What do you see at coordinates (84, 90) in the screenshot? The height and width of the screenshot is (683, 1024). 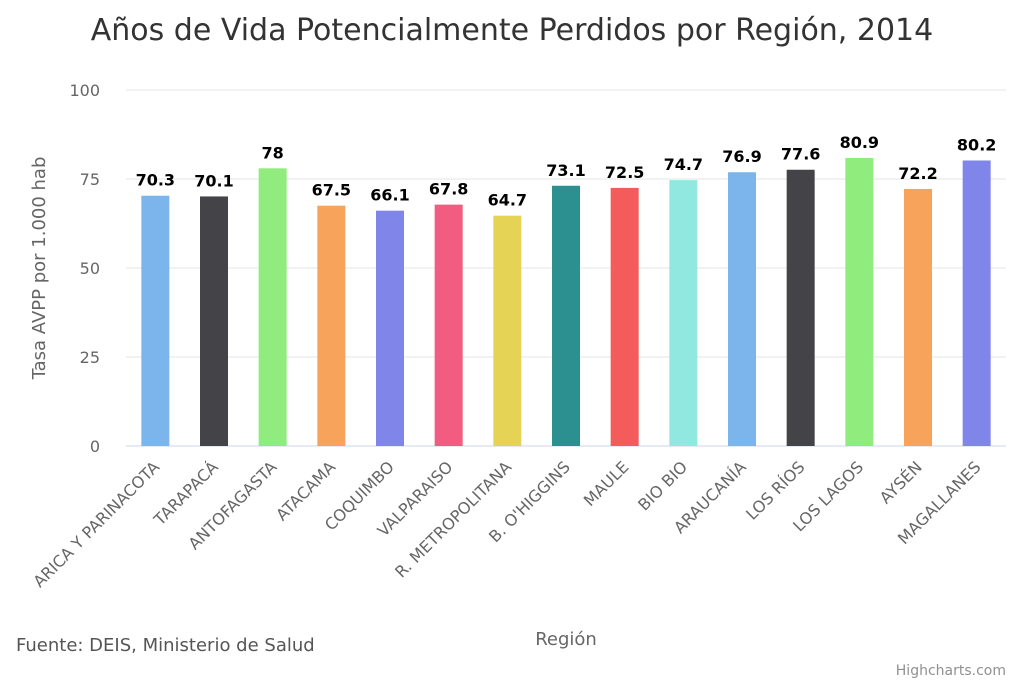 I see `y-tick-label: 100` at bounding box center [84, 90].